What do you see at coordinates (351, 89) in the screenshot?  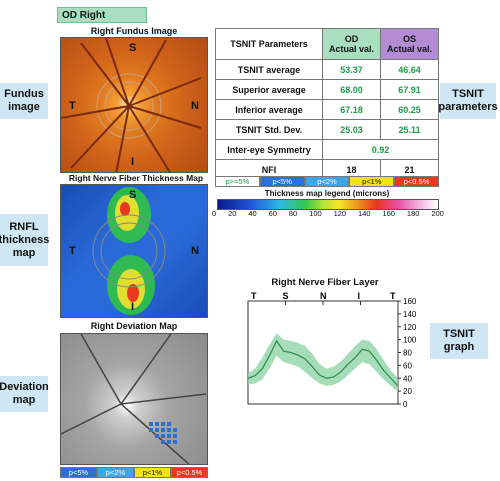 I see `row-od-value: 68.00` at bounding box center [351, 89].